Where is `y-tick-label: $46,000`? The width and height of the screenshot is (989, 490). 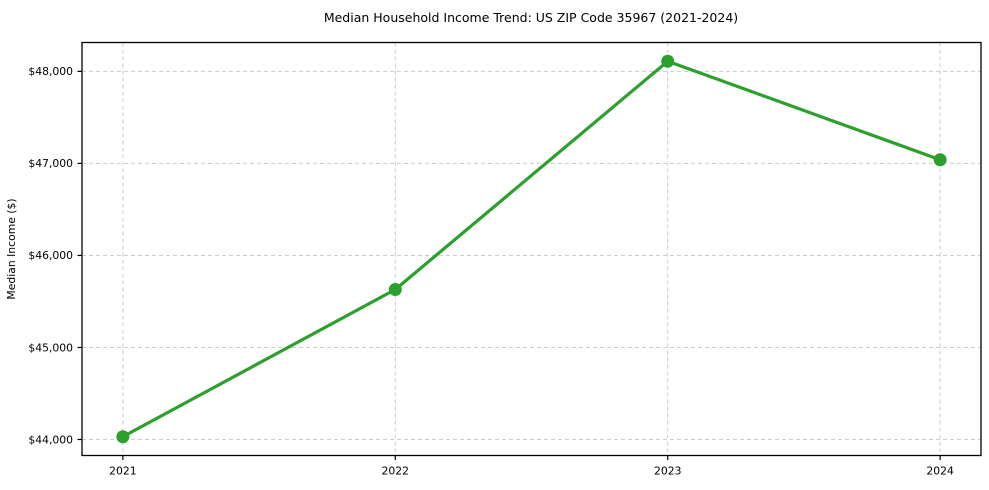
y-tick-label: $46,000 is located at coordinates (50, 255).